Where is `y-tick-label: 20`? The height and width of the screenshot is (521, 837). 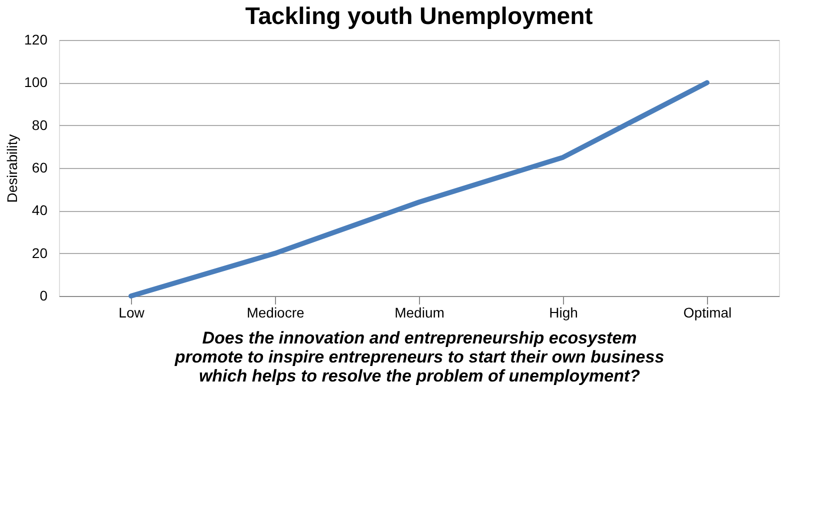
y-tick-label: 20 is located at coordinates (40, 252).